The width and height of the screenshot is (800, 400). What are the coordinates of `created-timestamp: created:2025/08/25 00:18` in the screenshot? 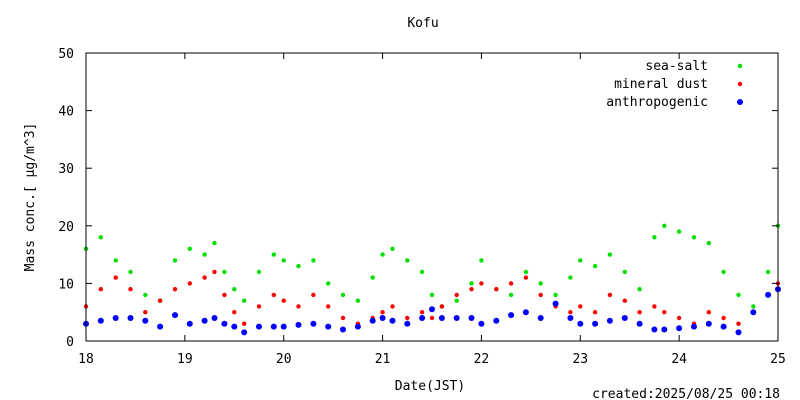 It's located at (686, 393).